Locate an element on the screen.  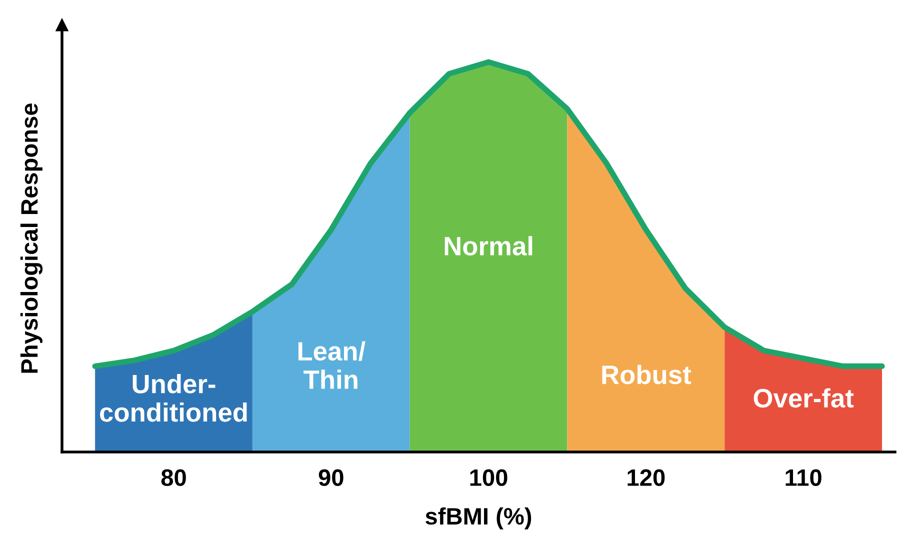
x-tick-label: 100 is located at coordinates (489, 477).